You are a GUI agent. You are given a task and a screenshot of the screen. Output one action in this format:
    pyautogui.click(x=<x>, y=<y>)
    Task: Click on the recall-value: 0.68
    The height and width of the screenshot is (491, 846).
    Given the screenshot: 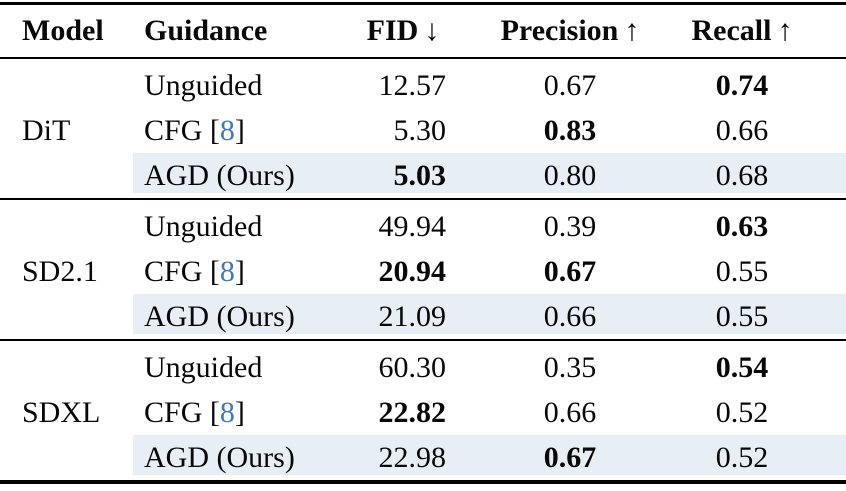 What is the action you would take?
    pyautogui.click(x=758, y=176)
    